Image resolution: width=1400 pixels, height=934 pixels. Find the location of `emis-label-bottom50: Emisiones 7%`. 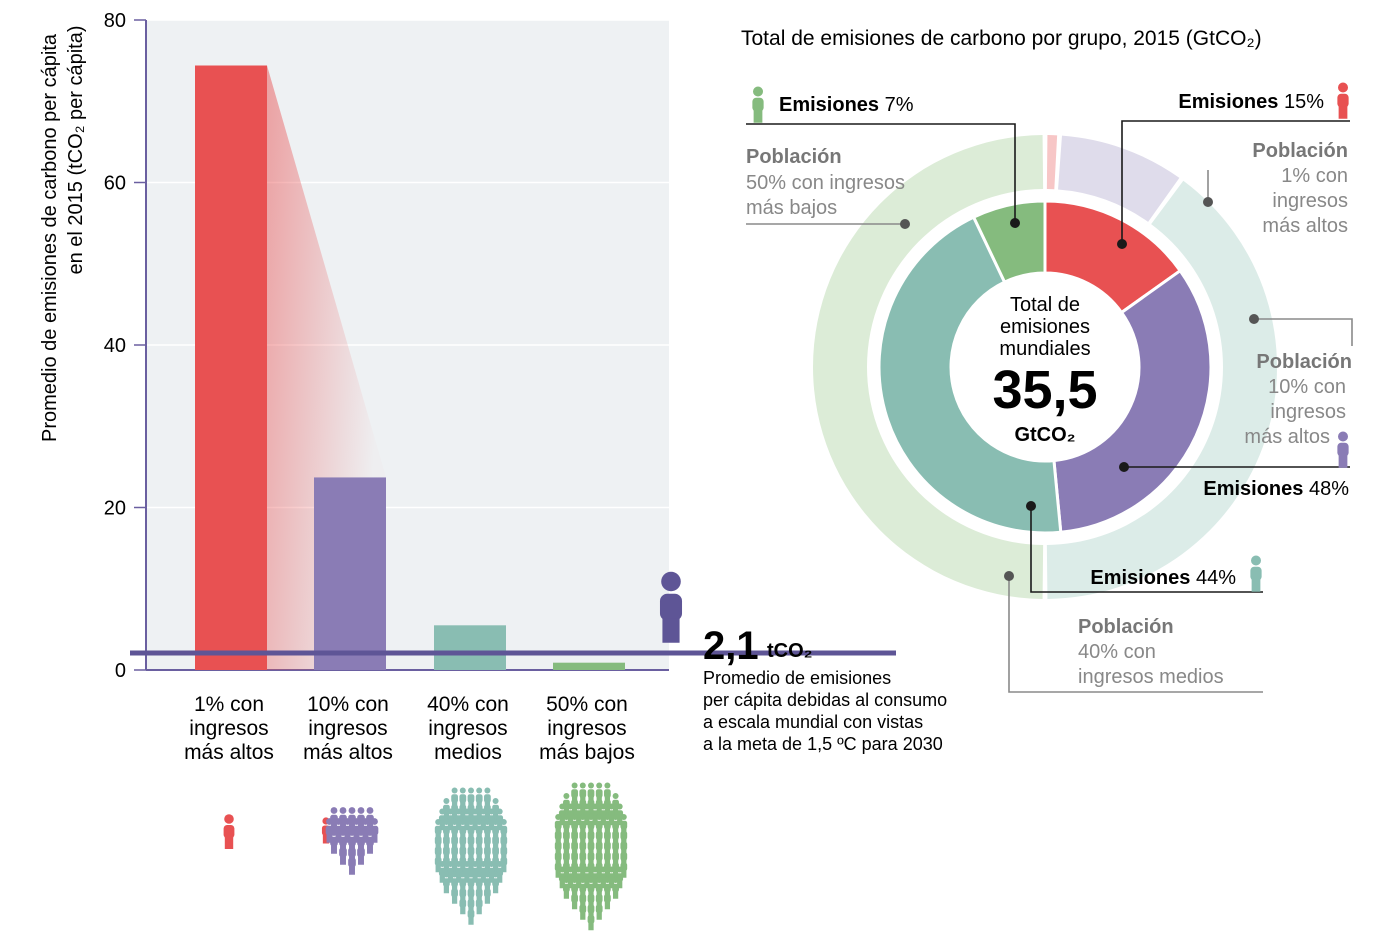

emis-label-bottom50: Emisiones 7% is located at coordinates (846, 105).